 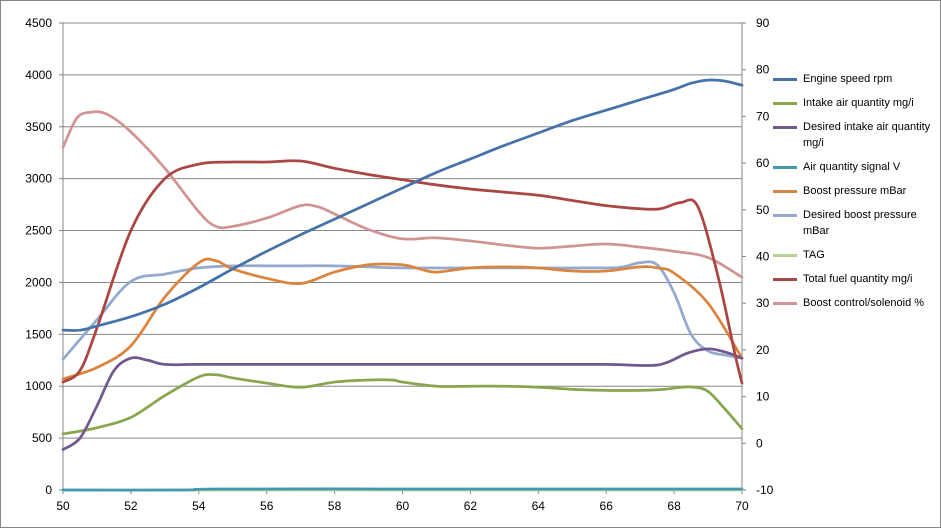 What do you see at coordinates (38, 334) in the screenshot?
I see `y-tick-label-3: 1500` at bounding box center [38, 334].